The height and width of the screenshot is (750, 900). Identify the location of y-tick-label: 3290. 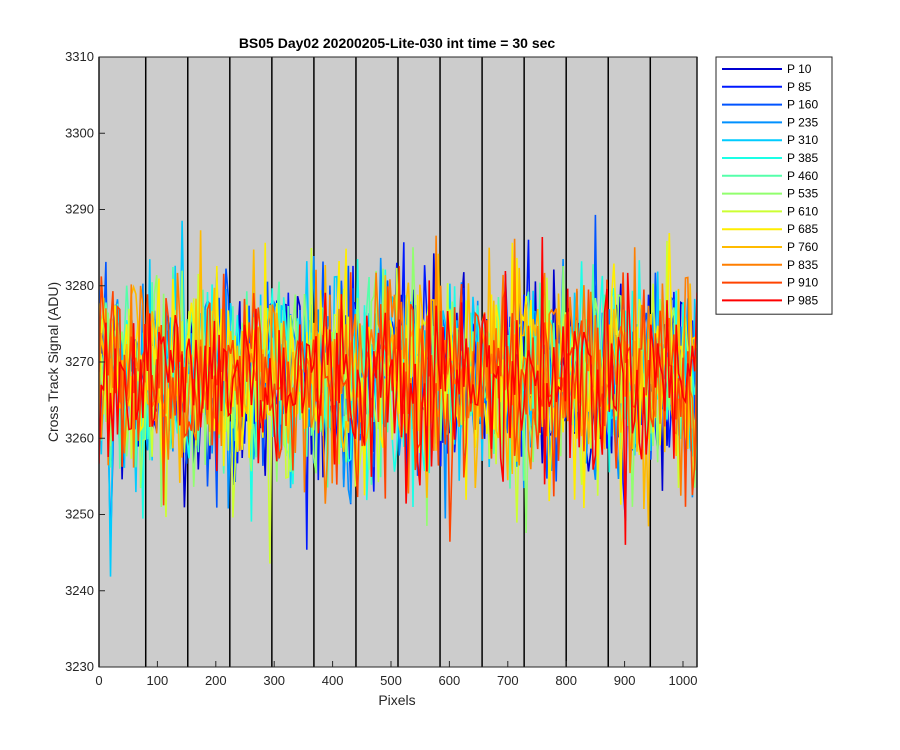
(79, 209).